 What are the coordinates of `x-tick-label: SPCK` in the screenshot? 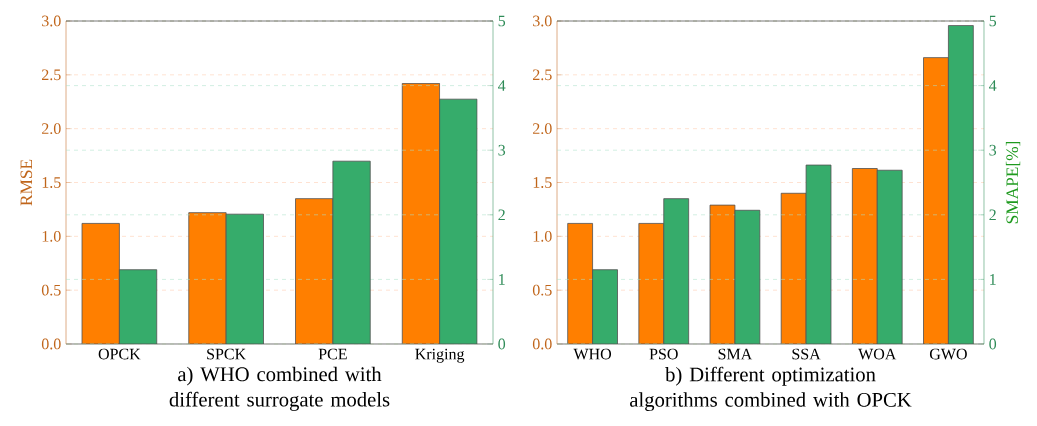 It's located at (226, 354).